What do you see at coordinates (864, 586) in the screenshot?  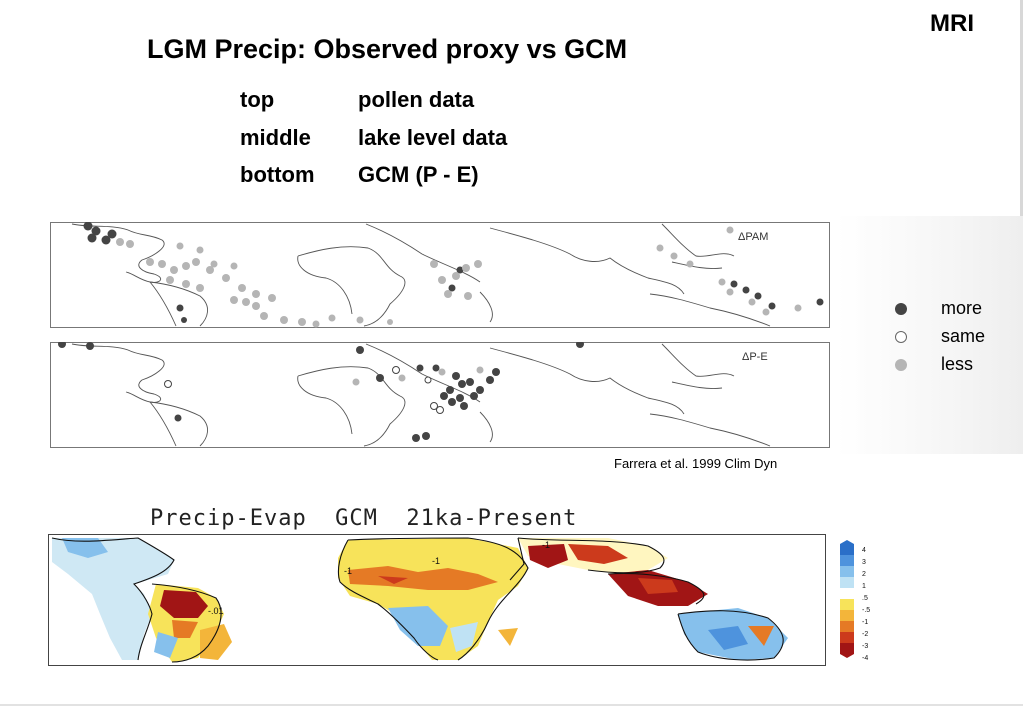 I see `svg-text: 1` at bounding box center [864, 586].